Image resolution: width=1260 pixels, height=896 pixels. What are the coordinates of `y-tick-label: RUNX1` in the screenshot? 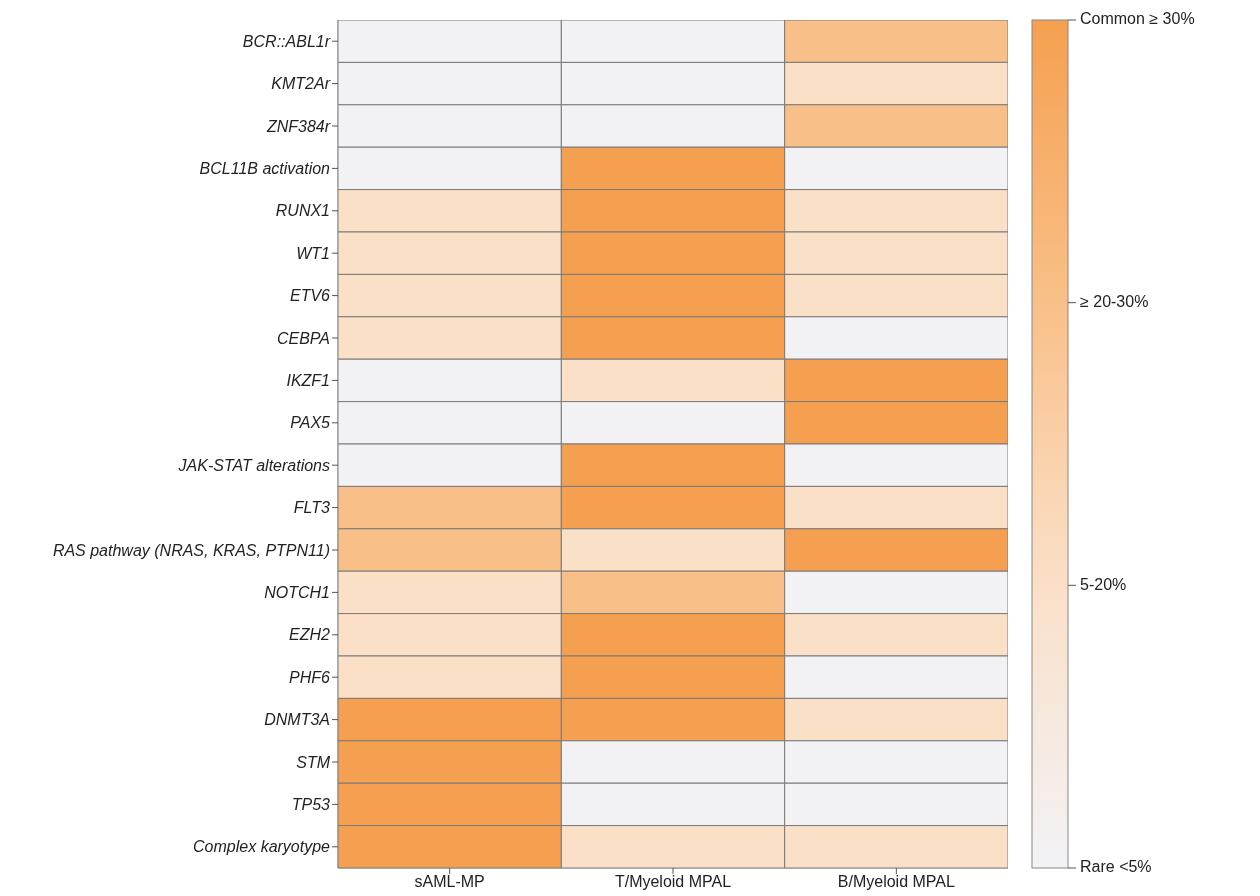 It's located at (302, 211).